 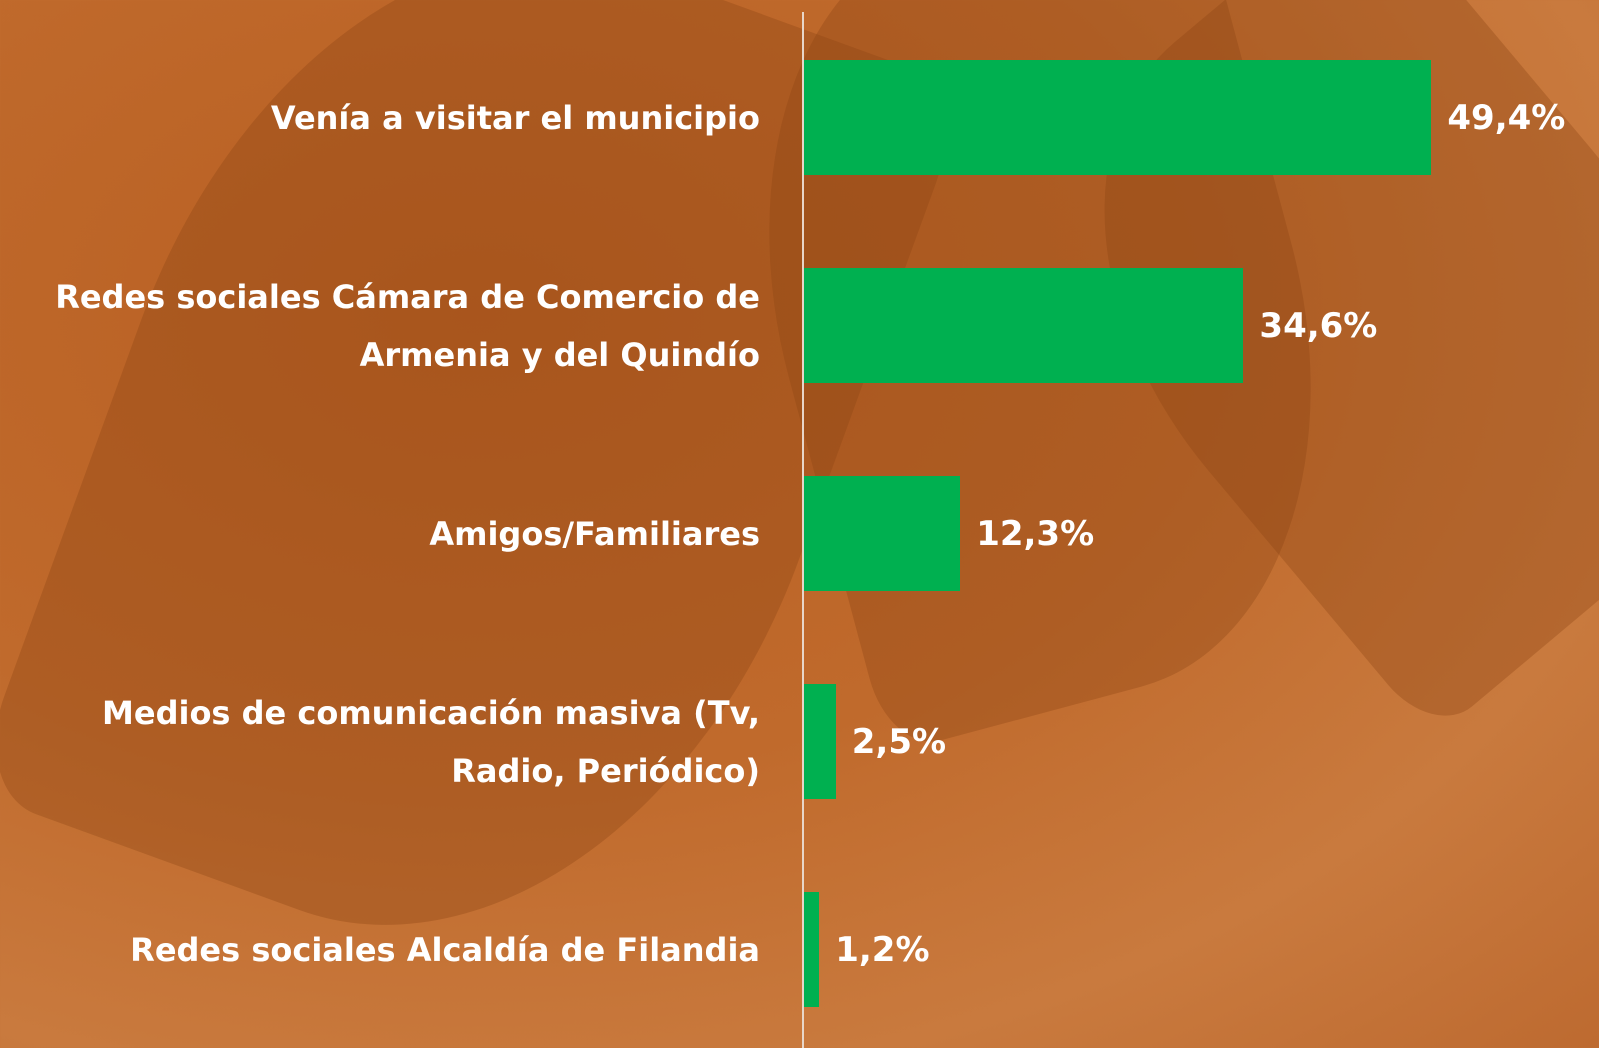 What do you see at coordinates (882, 949) in the screenshot?
I see `value-label: 1,2%` at bounding box center [882, 949].